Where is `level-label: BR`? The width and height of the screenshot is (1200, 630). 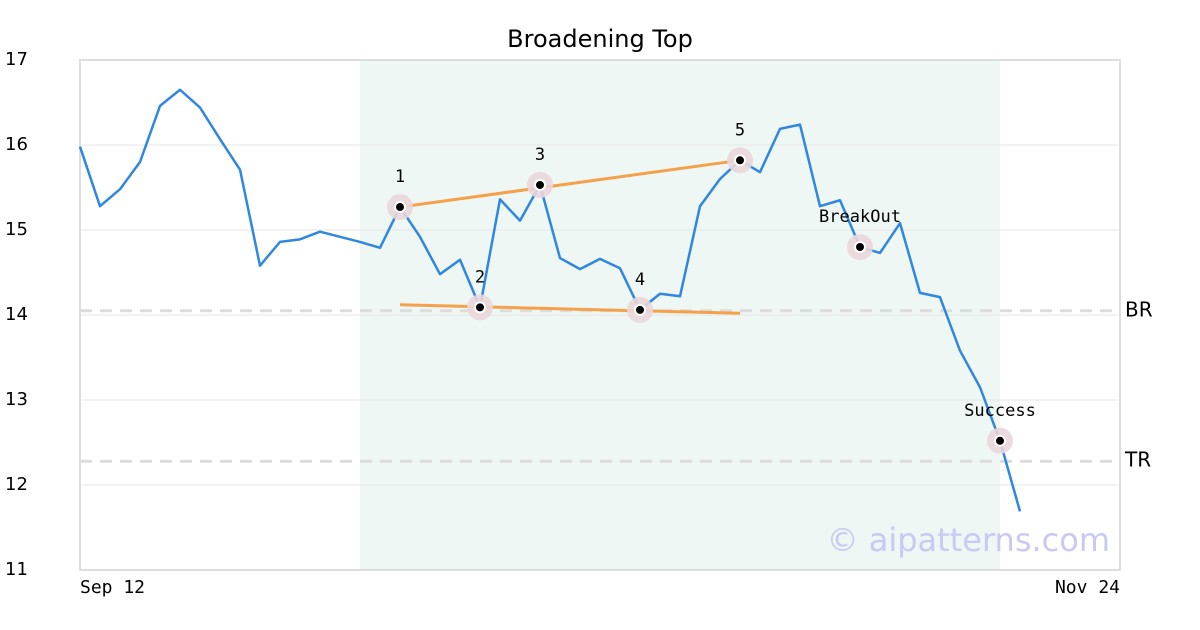
level-label: BR is located at coordinates (1139, 309).